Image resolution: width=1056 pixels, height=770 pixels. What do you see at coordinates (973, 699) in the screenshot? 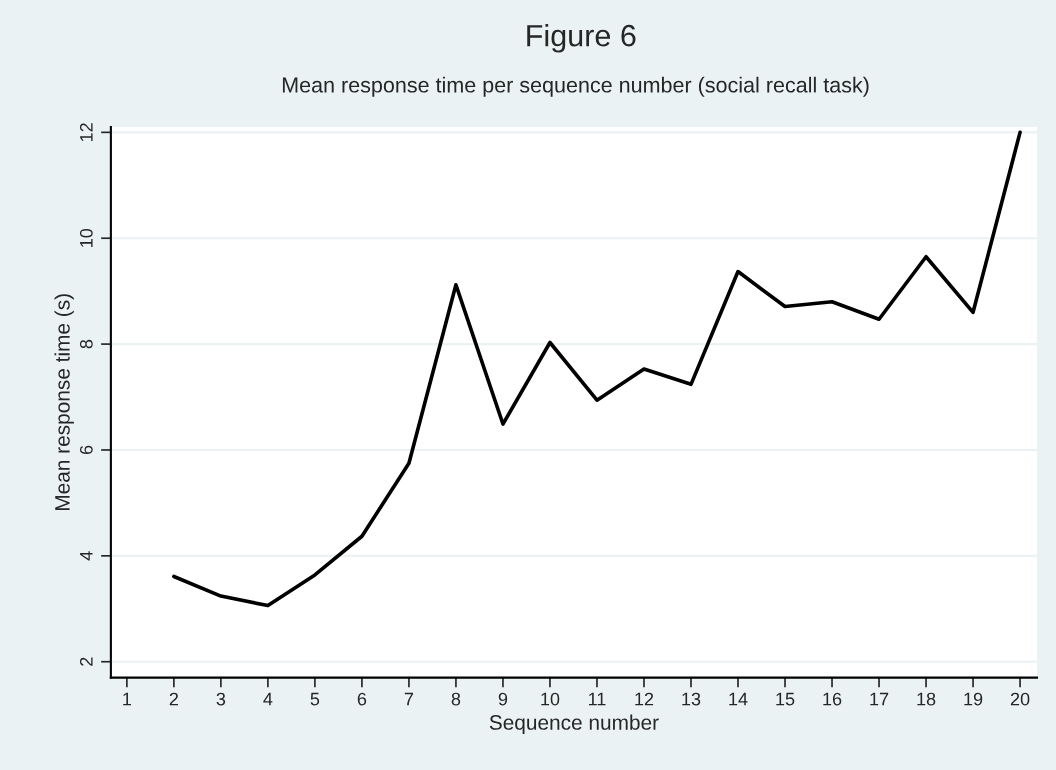
I see `x-tick-label: 19` at bounding box center [973, 699].